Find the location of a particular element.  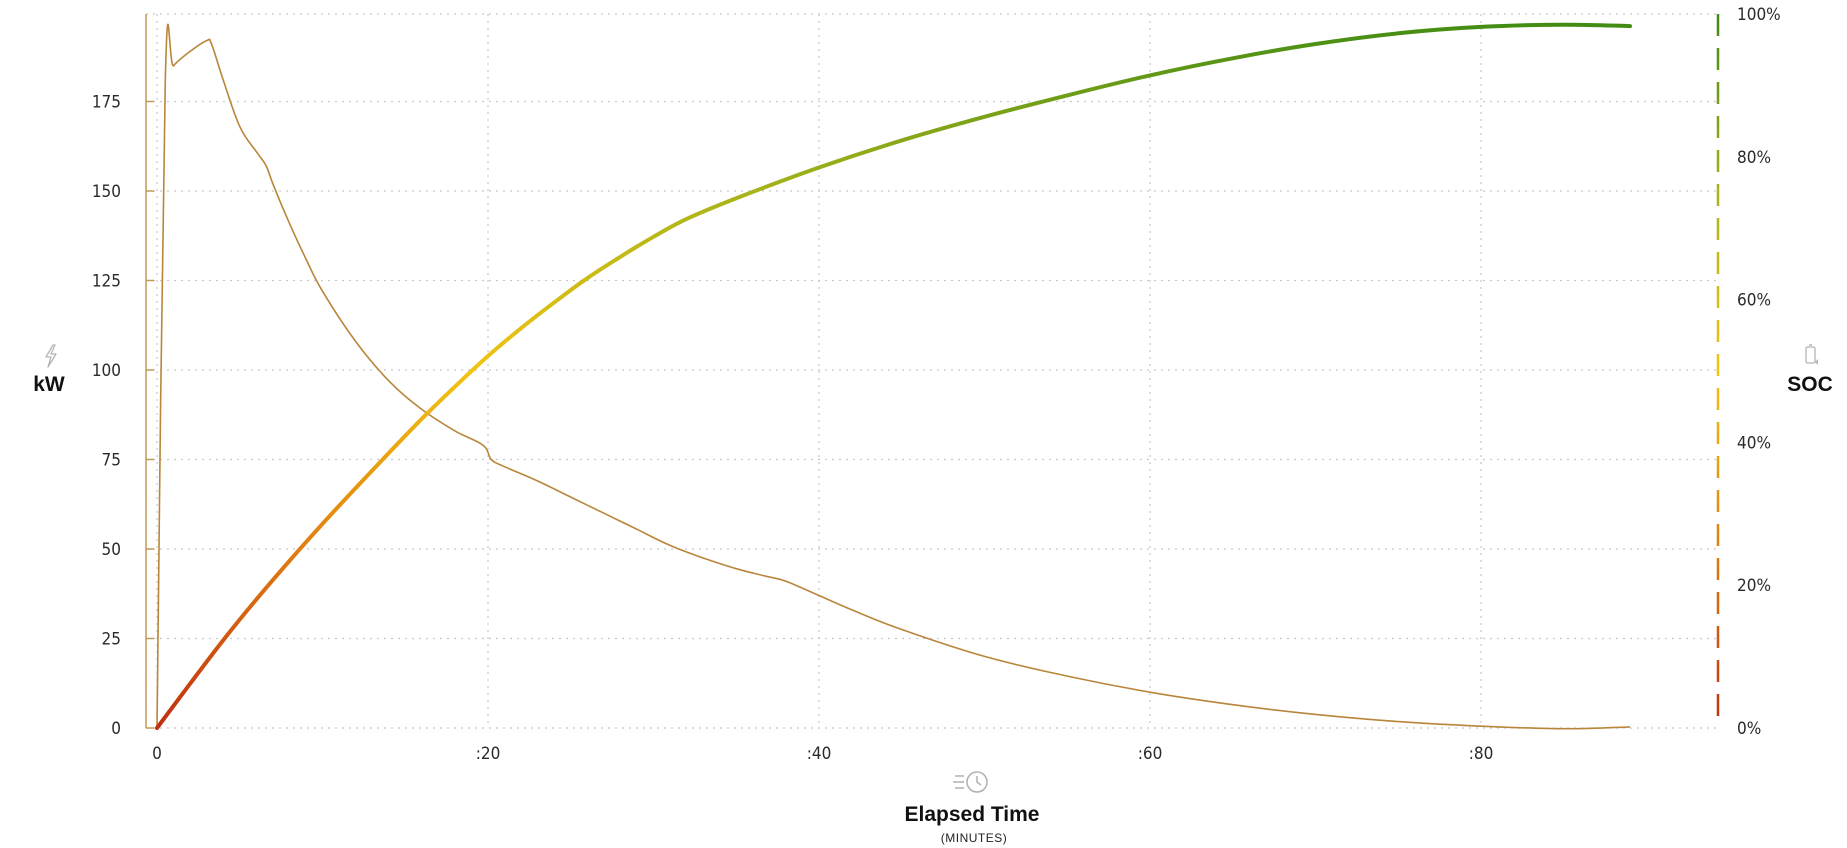

left-axis-ticks: 0 25 50 75 100 125 150 175 is located at coordinates (123, 416).